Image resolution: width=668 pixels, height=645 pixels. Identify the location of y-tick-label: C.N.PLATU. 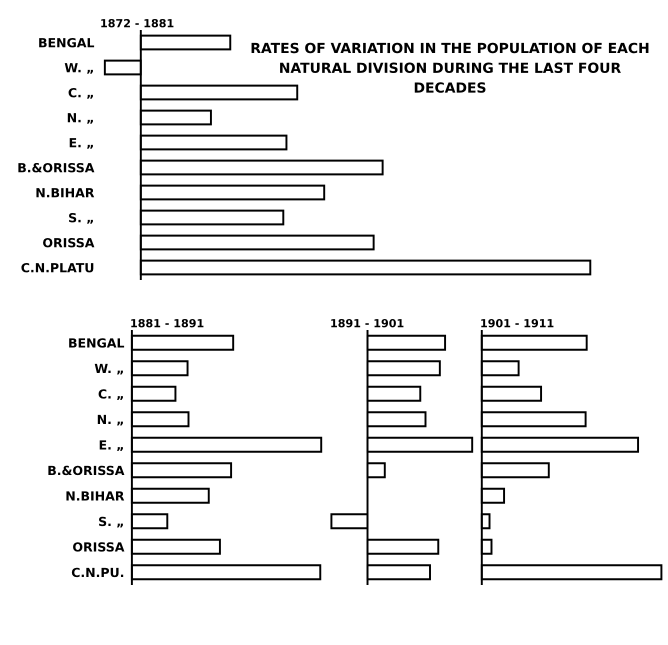
(57, 267).